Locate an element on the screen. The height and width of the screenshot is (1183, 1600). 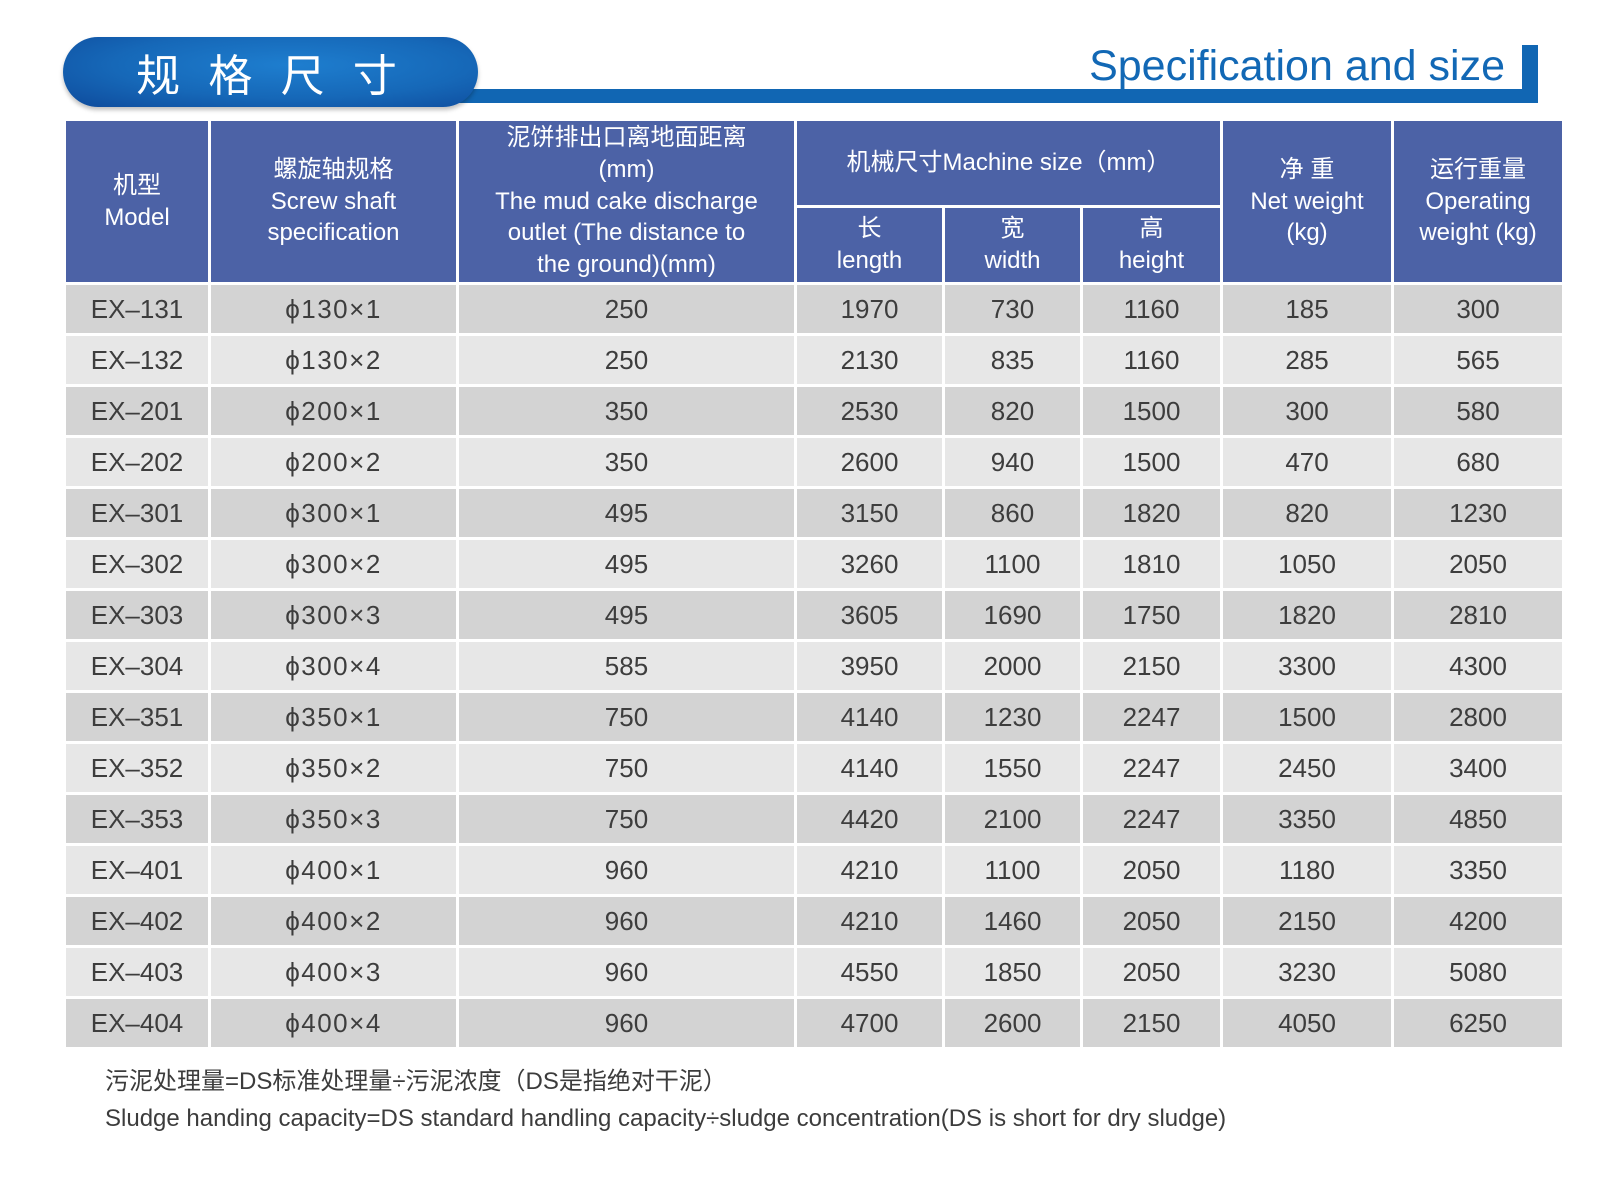
cell-spec: ϕ300×1 is located at coordinates (333, 513).